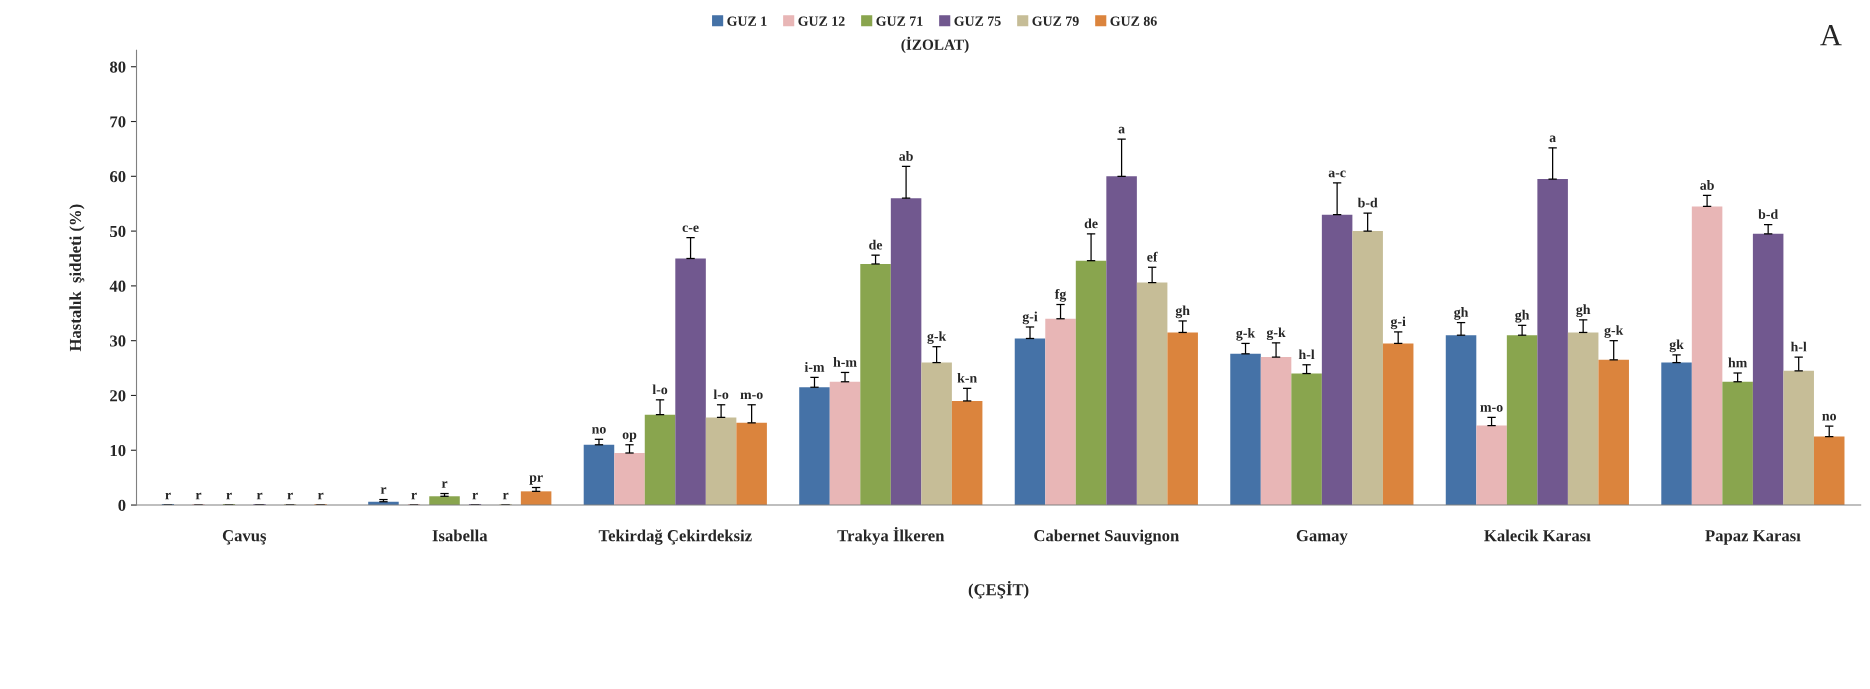 The width and height of the screenshot is (1870, 689). What do you see at coordinates (675, 537) in the screenshot?
I see `x-tick-label: Tekirdağ Çekirdeksiz` at bounding box center [675, 537].